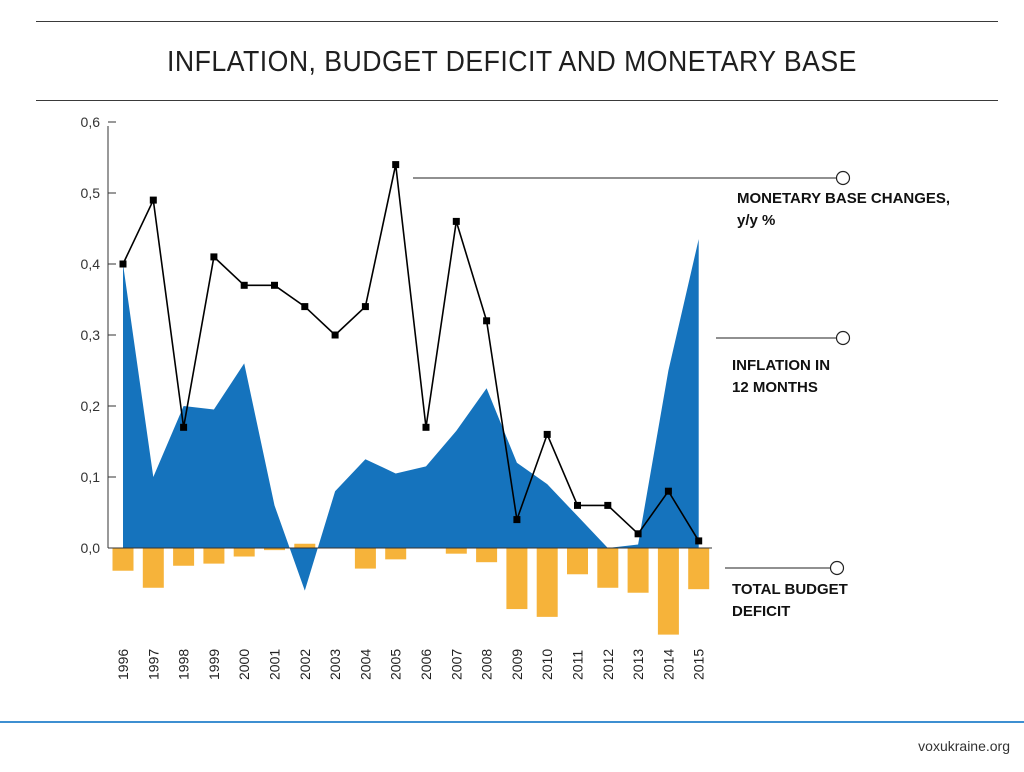 Image resolution: width=1024 pixels, height=772 pixels. Describe the element at coordinates (517, 664) in the screenshot. I see `x-tick-label: 2009` at that location.